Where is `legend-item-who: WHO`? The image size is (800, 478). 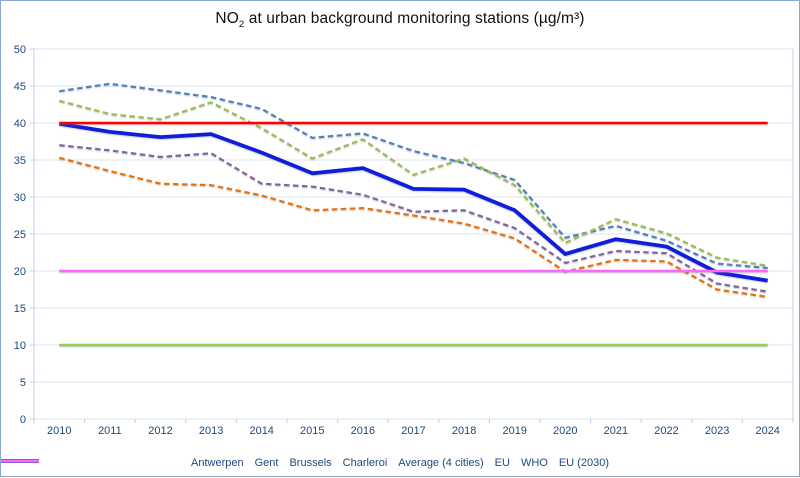 legend-item-who: WHO is located at coordinates (274, 463).